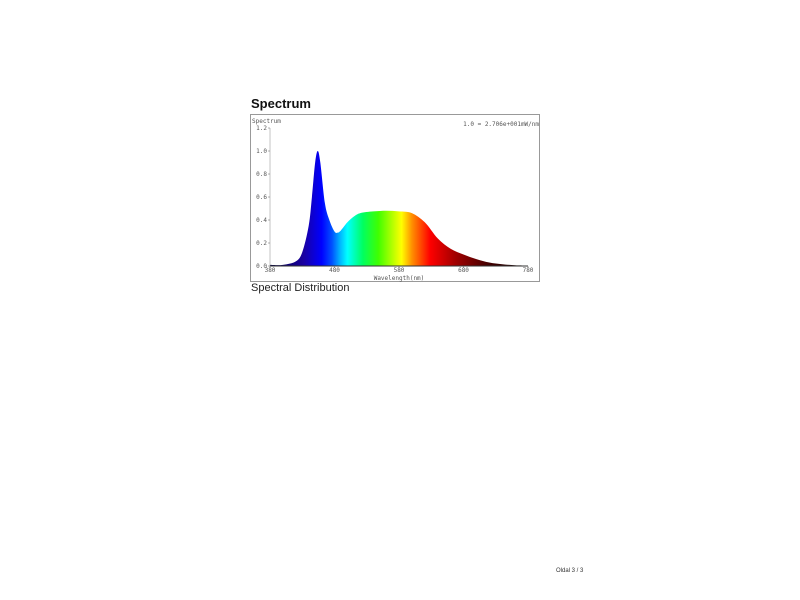 The height and width of the screenshot is (600, 800). What do you see at coordinates (270, 270) in the screenshot?
I see `x-tick-label: 380` at bounding box center [270, 270].